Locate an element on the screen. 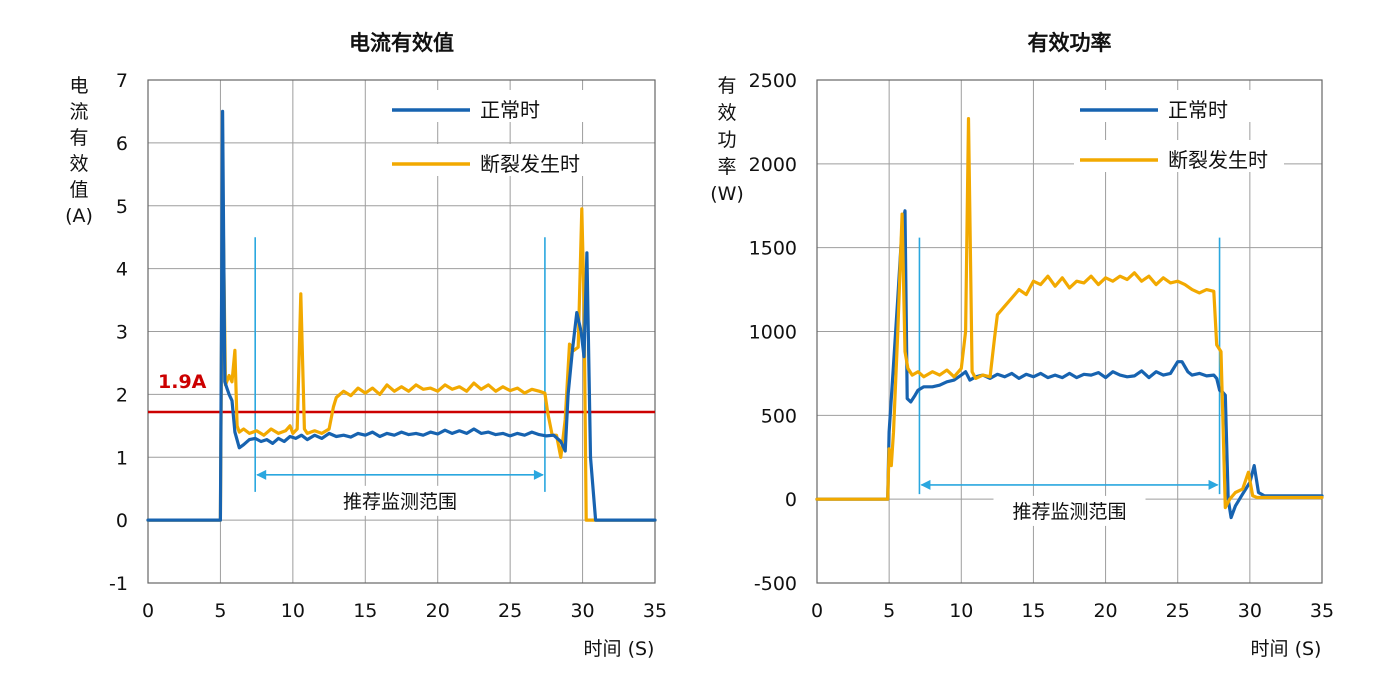 Image resolution: width=1400 pixels, height=691 pixels. y-tick-label: 500 is located at coordinates (779, 416).